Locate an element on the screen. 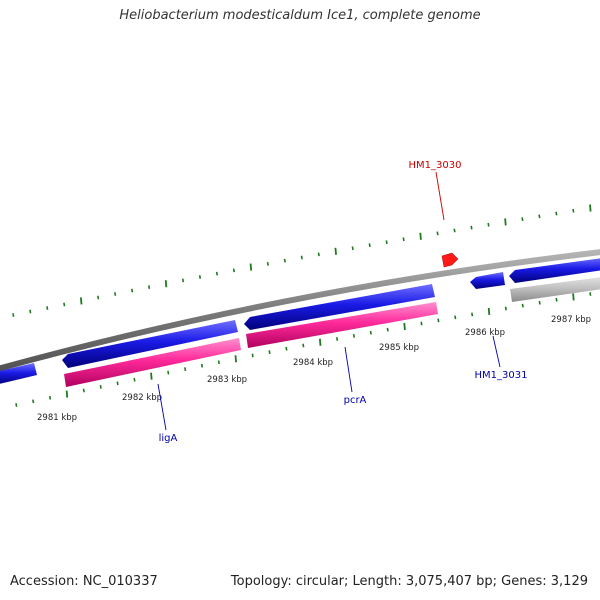  accession-text: Accession: NC_010337 is located at coordinates (84, 581).